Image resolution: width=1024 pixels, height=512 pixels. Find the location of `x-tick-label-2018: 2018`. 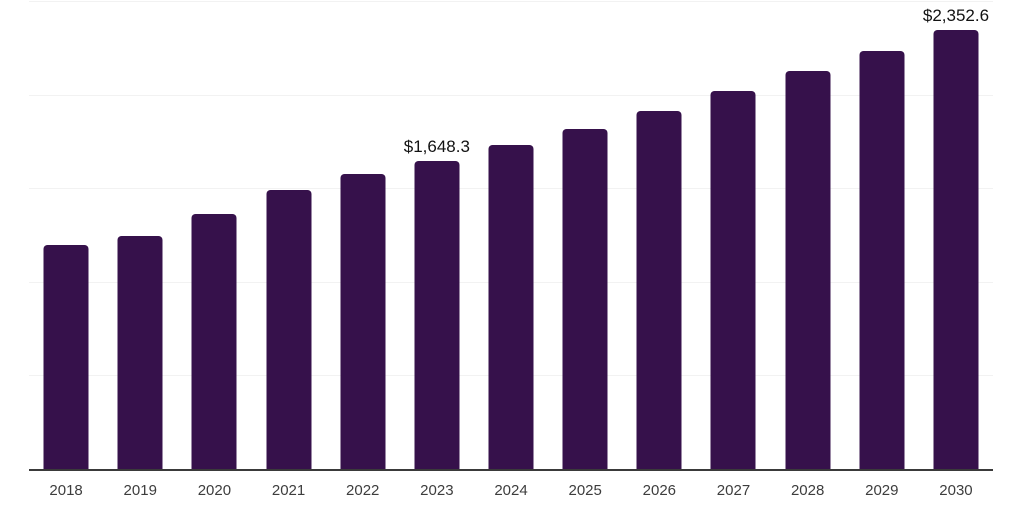

x-tick-label-2018: 2018 is located at coordinates (66, 490).